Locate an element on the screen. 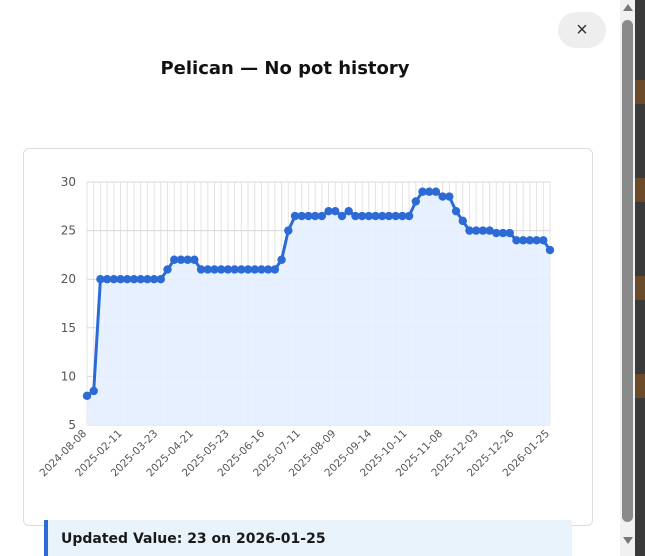 The image size is (645, 556). y-tick-label: 25 is located at coordinates (68, 231).